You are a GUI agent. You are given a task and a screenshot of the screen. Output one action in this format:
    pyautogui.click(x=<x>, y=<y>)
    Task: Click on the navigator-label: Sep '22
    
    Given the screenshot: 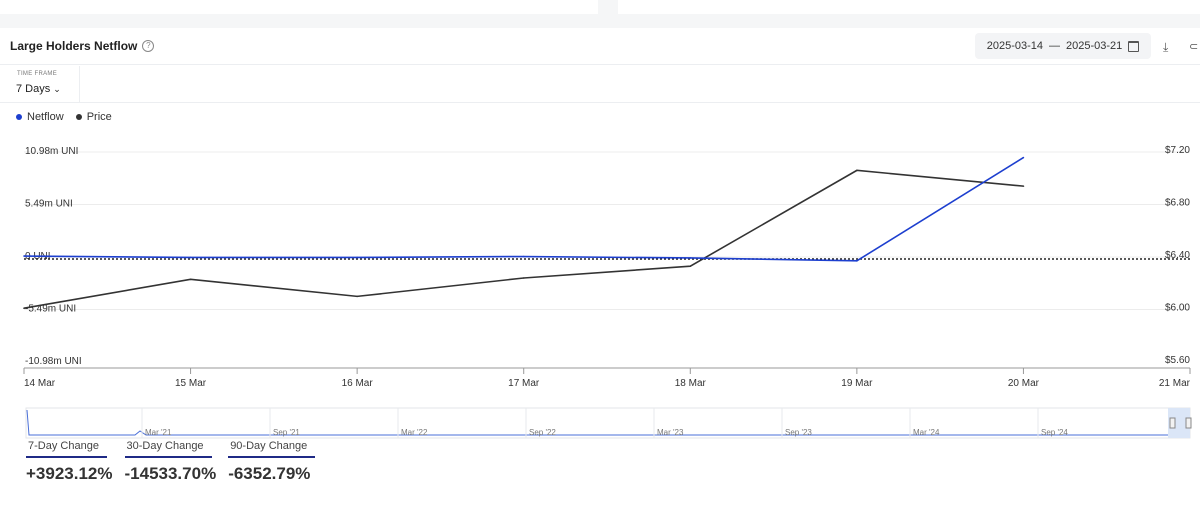 What is the action you would take?
    pyautogui.click(x=542, y=432)
    